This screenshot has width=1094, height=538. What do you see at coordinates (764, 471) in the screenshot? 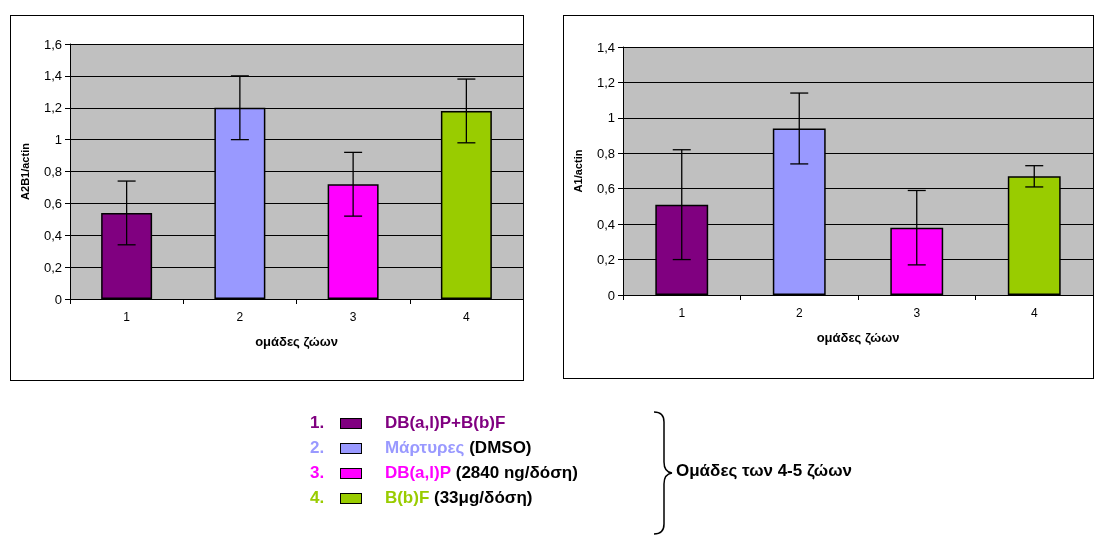
I see `text: Ομάδες των 4-5 ζώων` at bounding box center [764, 471].